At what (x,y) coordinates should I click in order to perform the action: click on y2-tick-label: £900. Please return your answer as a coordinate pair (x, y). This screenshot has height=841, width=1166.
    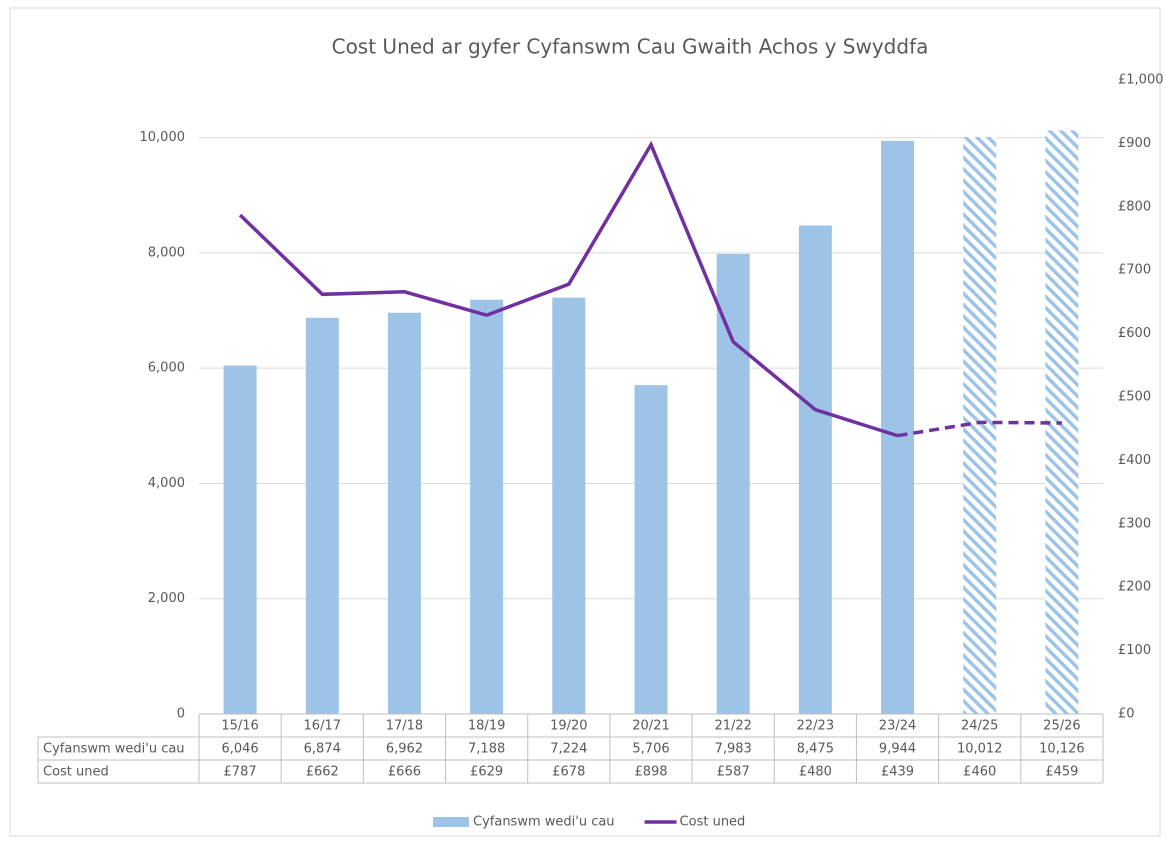
    Looking at the image, I should click on (1134, 143).